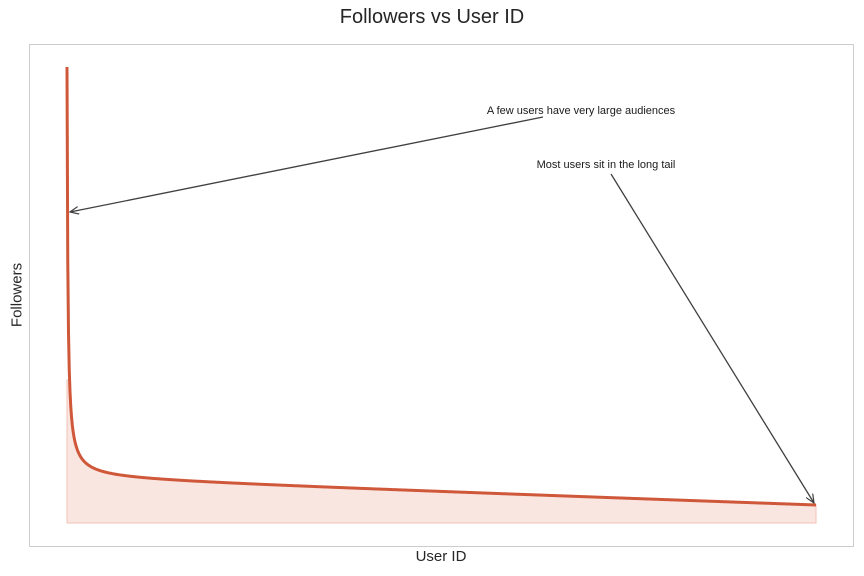  I want to click on x-axis-label: User ID, so click(441, 556).